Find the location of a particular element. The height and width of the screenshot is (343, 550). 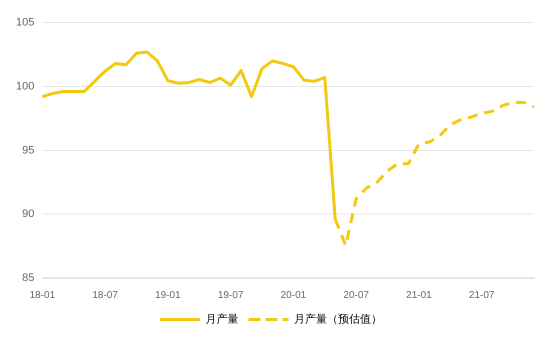

y-tick-label: 90 is located at coordinates (28, 214).